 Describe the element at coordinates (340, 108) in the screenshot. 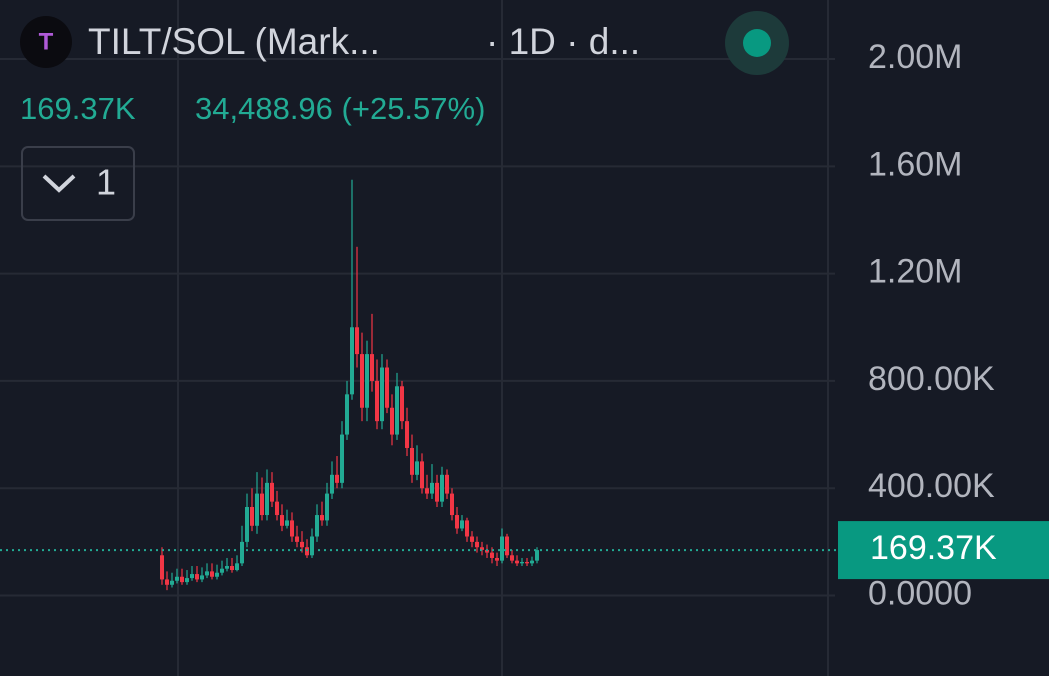

I see `header-change: 34,488.96 (+25.57%)` at that location.